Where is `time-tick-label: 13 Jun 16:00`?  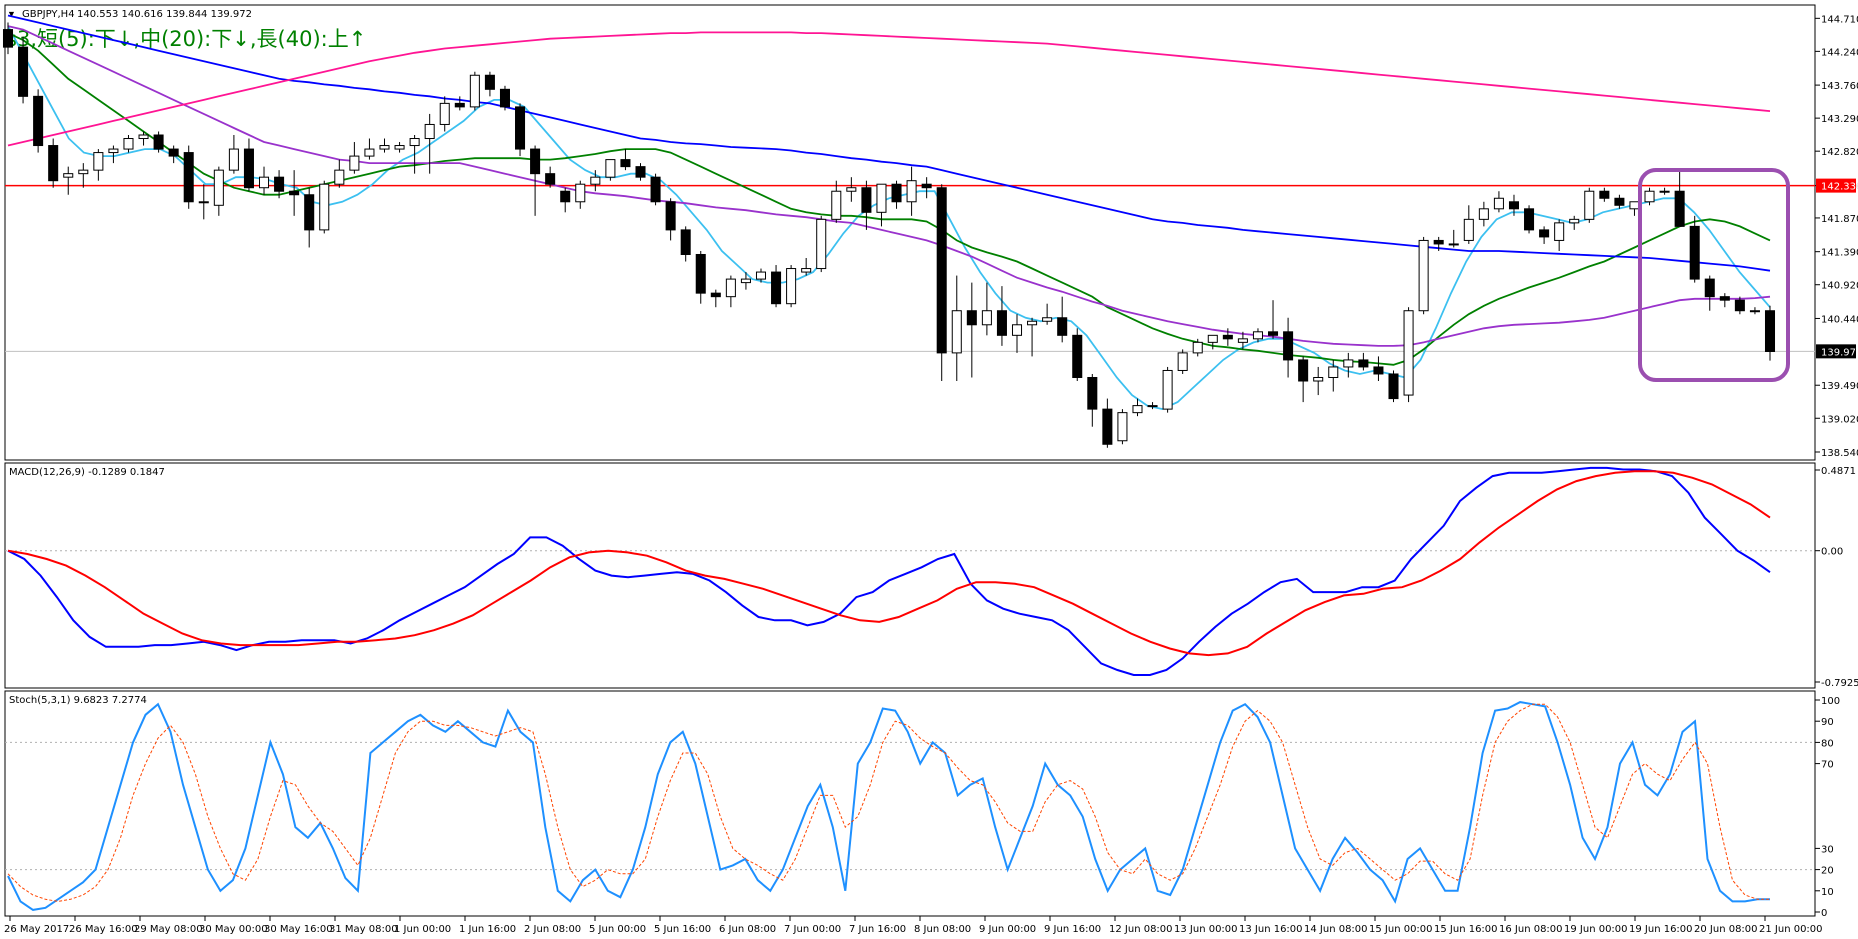 time-tick-label: 13 Jun 16:00 is located at coordinates (1271, 929).